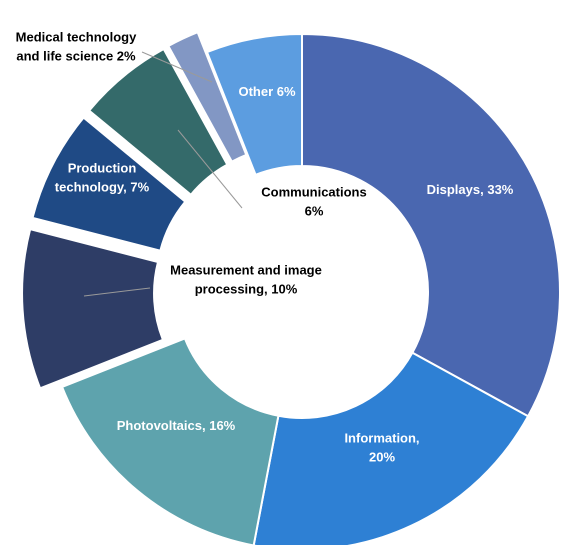 Image resolution: width=576 pixels, height=545 pixels. I want to click on slice-production-technology, so click(109, 184).